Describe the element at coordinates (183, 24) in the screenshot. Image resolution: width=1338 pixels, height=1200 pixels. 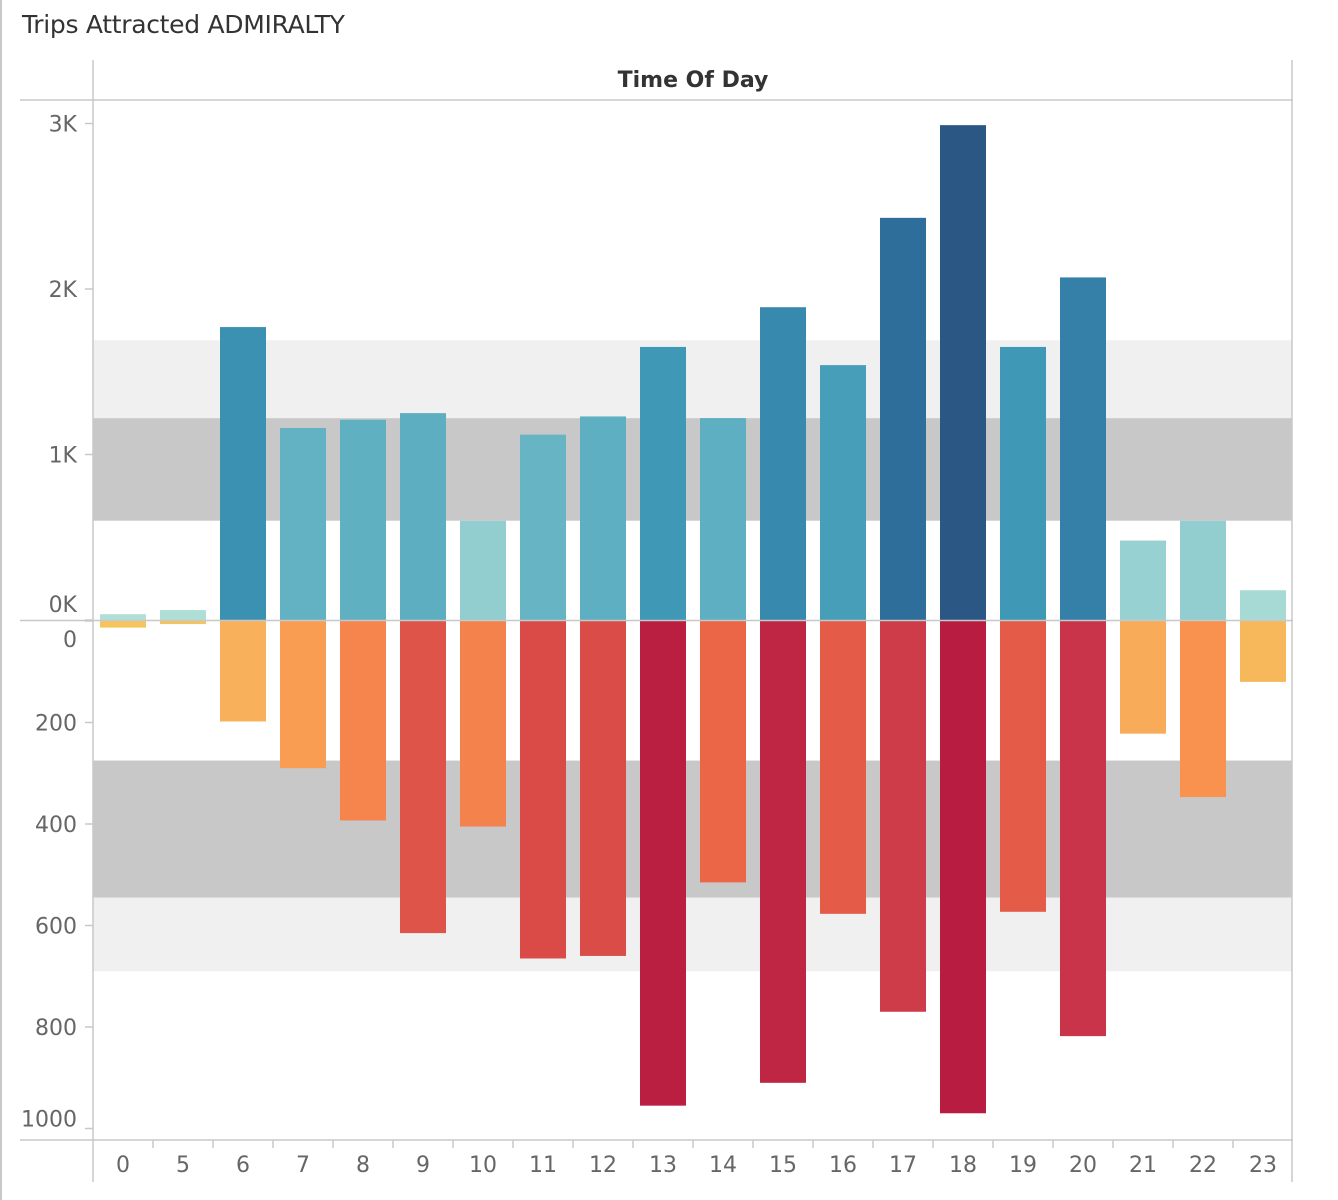
I see `chart-title: Trips Attracted ADMIRALTY` at that location.